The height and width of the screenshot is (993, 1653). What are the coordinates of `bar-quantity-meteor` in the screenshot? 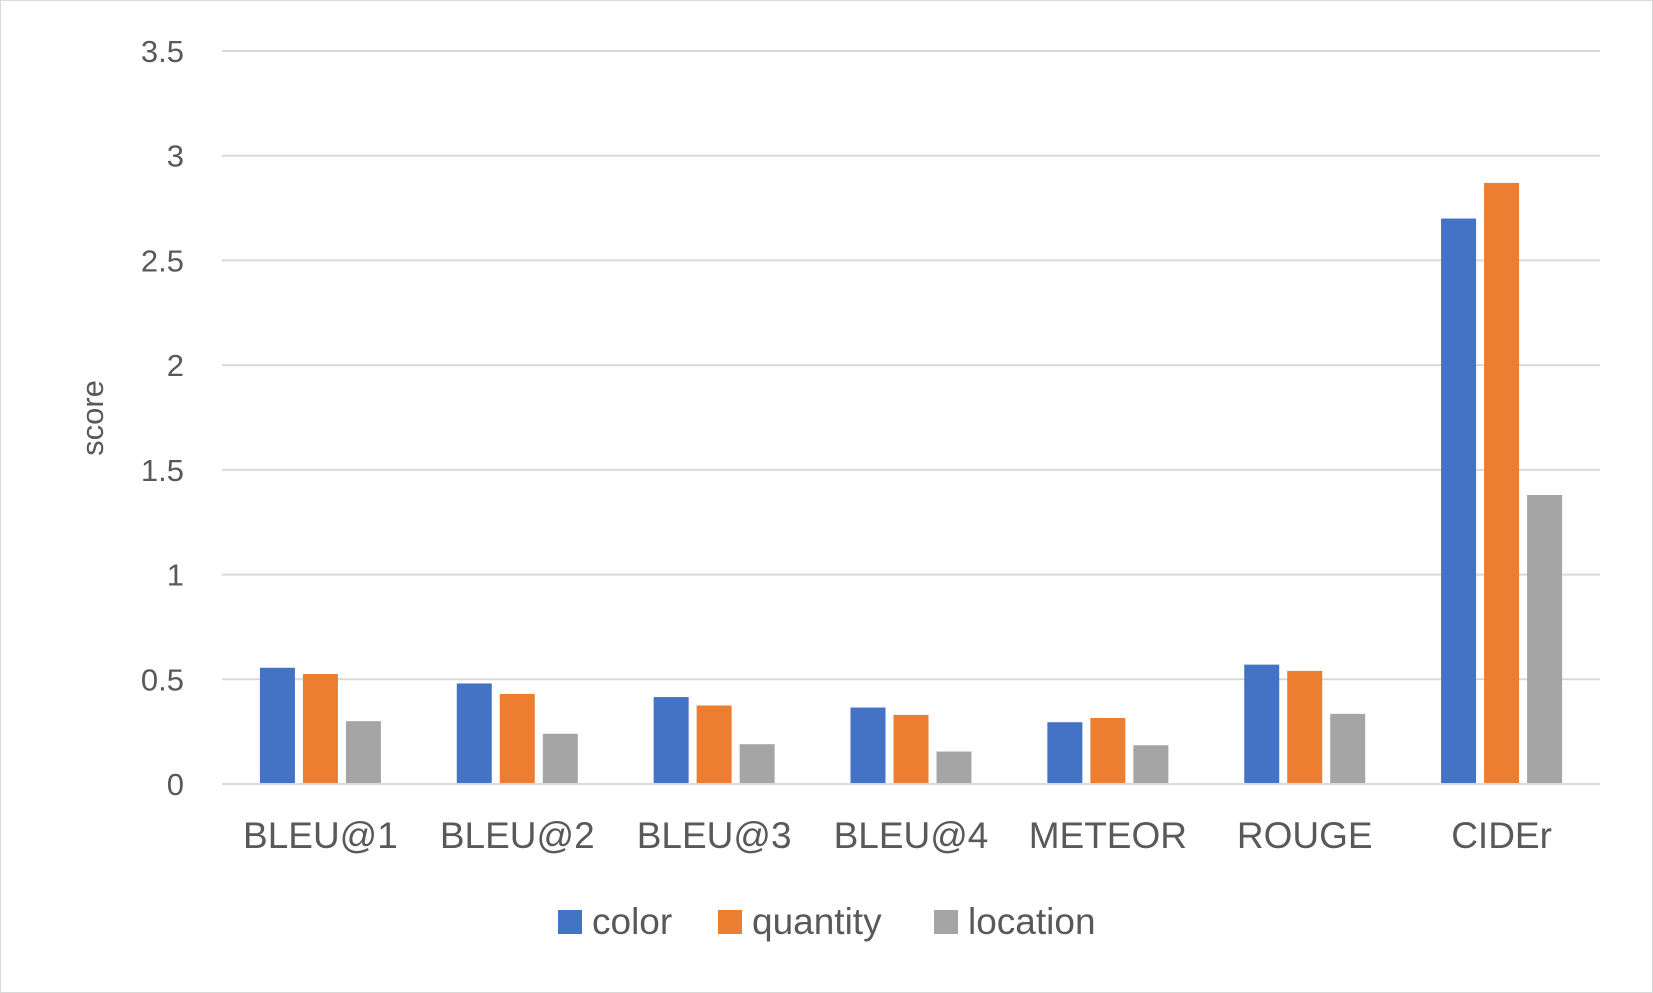 It's located at (1108, 751).